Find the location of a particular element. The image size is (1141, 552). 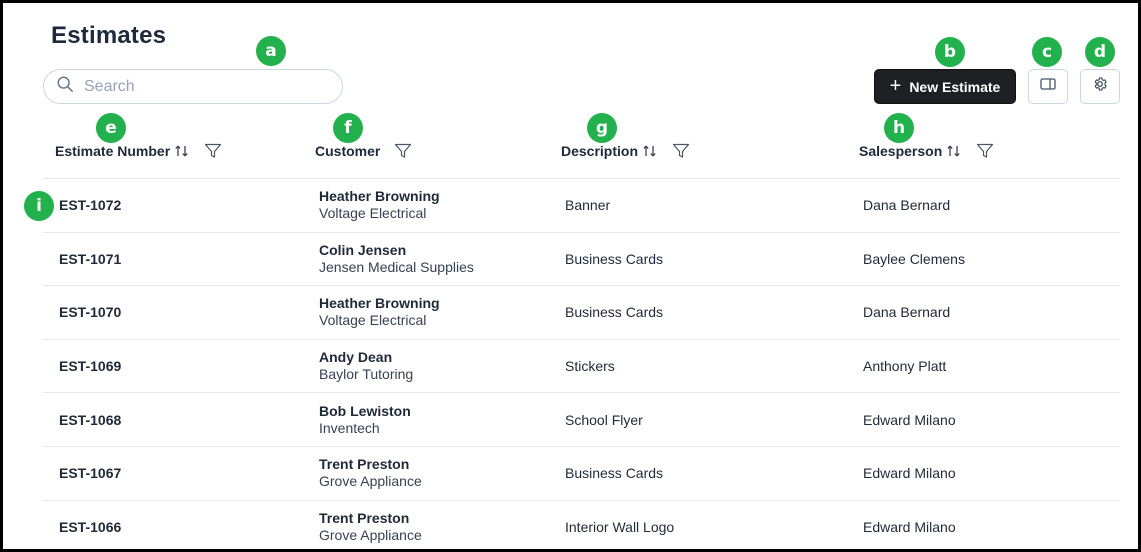

customer-cell: Andy Dean Baylor Tutoring is located at coordinates (366, 366).